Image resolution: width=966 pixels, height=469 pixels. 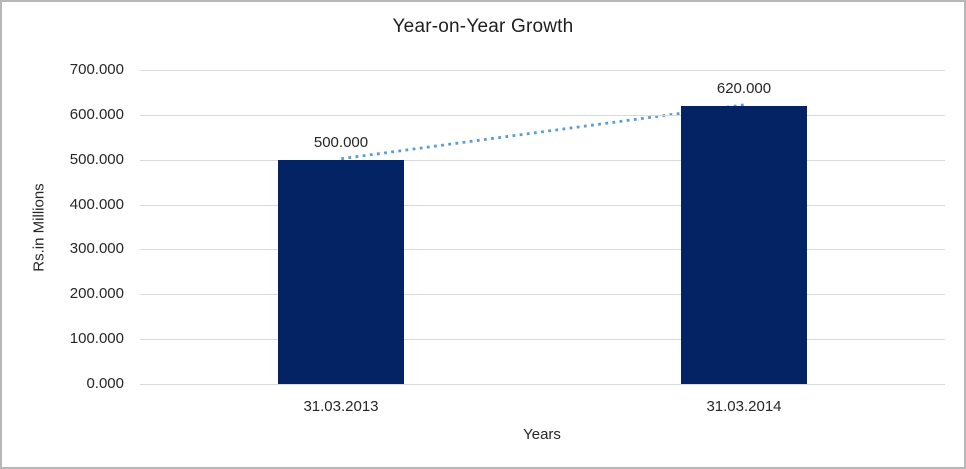 What do you see at coordinates (341, 142) in the screenshot?
I see `data-label: 500.000` at bounding box center [341, 142].